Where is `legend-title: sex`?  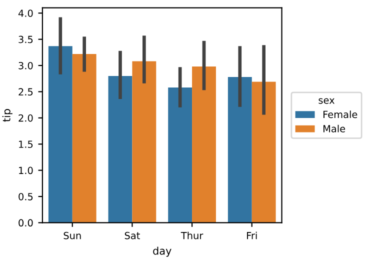 legend-title: sex is located at coordinates (326, 101).